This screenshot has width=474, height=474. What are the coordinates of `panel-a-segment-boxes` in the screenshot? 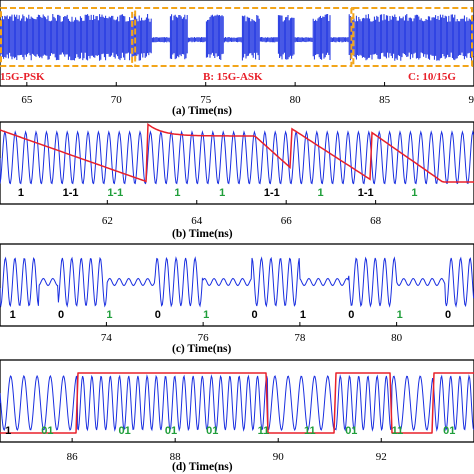 It's located at (236, 37).